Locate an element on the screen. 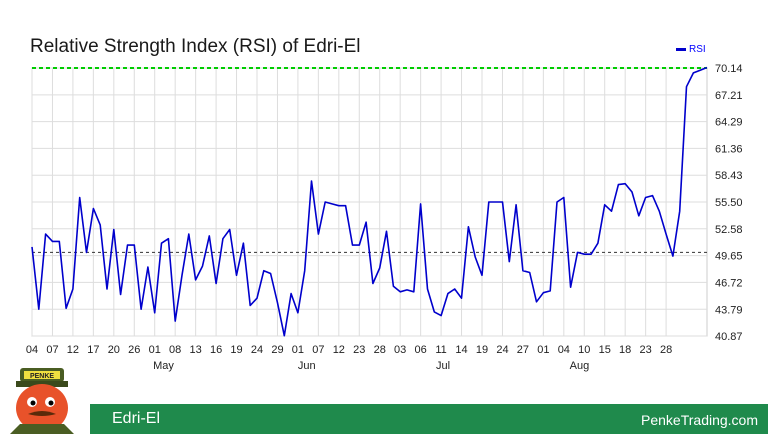 The width and height of the screenshot is (768, 434). y-tick-label: 46.72 is located at coordinates (729, 283).